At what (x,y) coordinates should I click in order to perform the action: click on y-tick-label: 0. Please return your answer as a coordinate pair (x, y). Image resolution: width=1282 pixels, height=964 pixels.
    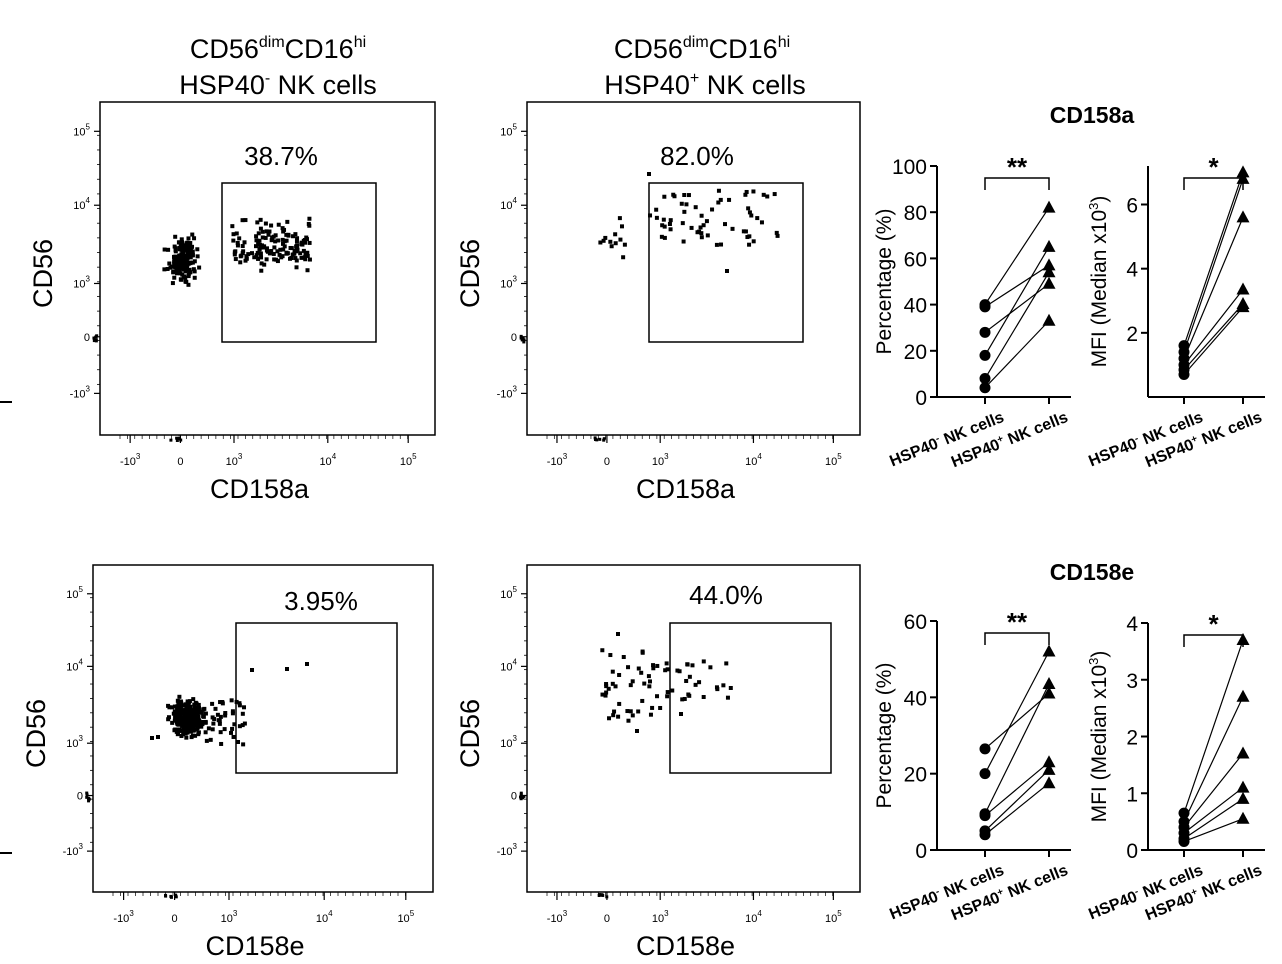
    Looking at the image, I should click on (80, 797).